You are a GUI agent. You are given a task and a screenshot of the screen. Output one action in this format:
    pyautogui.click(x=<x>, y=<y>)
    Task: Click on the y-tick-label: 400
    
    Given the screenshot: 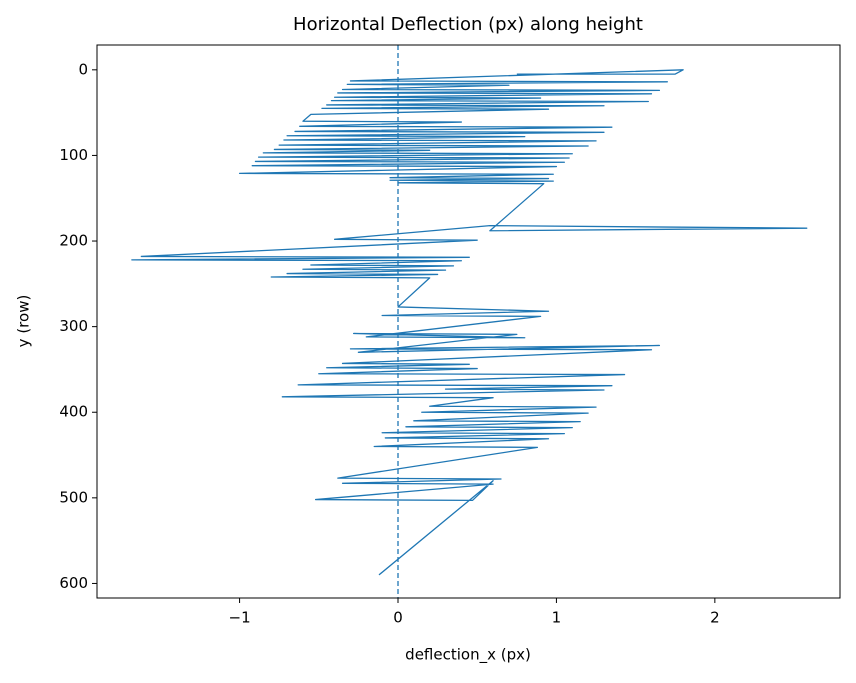 What is the action you would take?
    pyautogui.click(x=73, y=412)
    